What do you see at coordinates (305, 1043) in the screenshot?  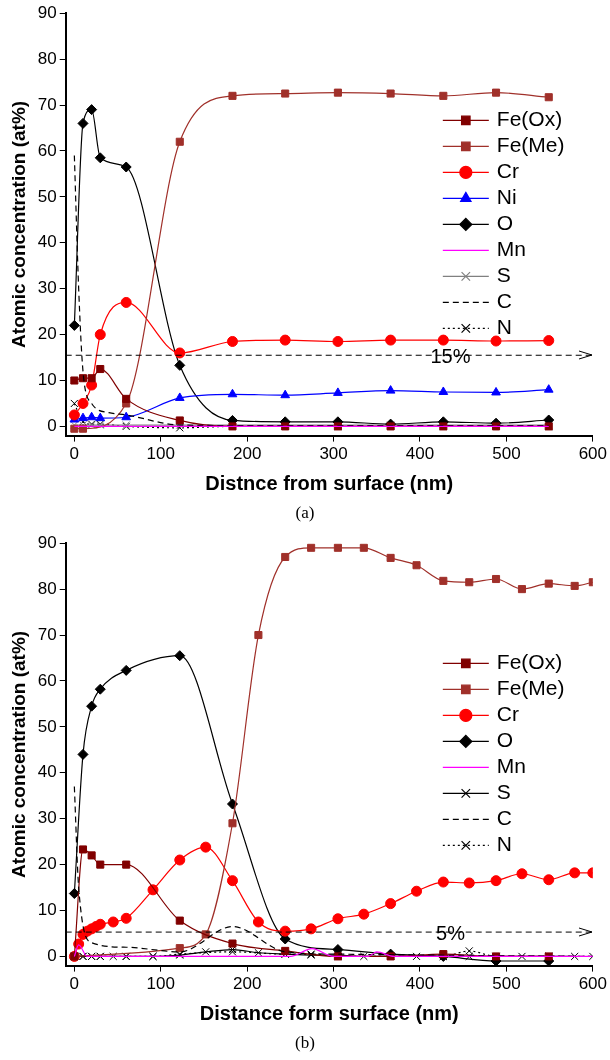 I see `text: (b)` at bounding box center [305, 1043].